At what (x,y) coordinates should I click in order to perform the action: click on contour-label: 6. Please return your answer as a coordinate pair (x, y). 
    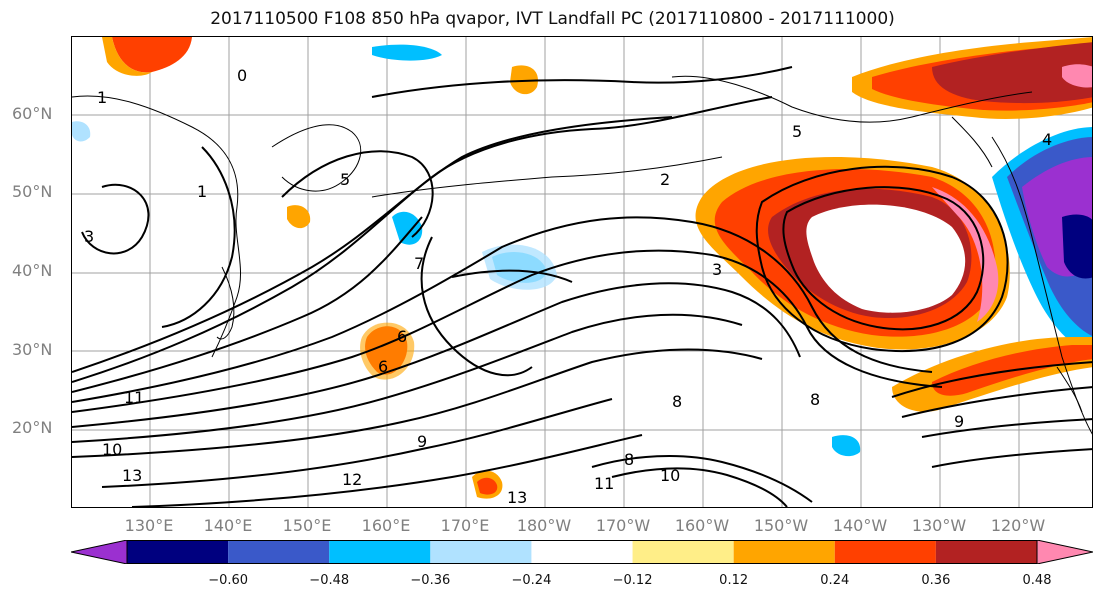
    Looking at the image, I should click on (383, 366).